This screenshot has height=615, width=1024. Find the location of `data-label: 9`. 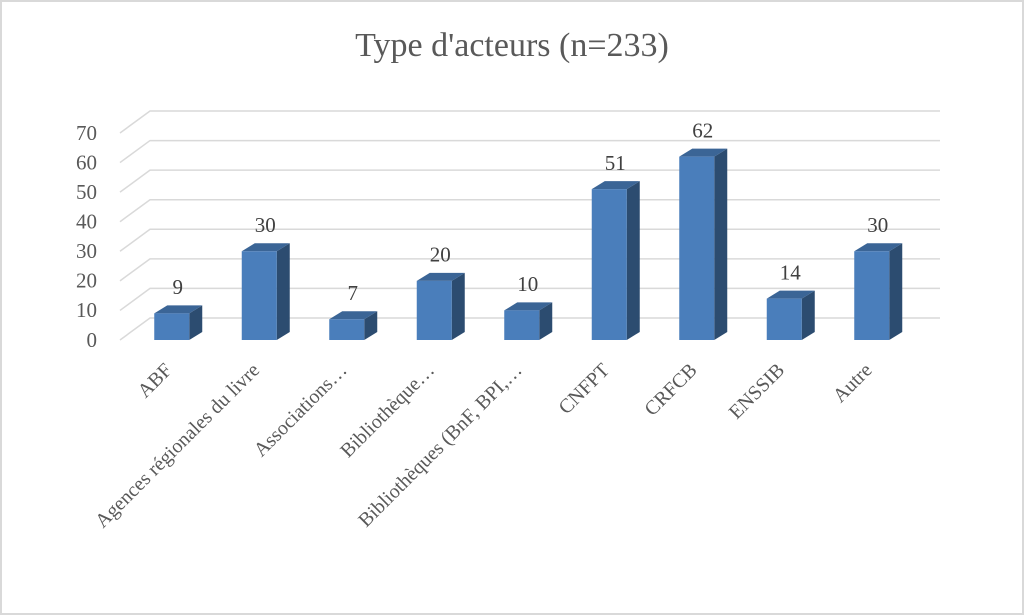

data-label: 9 is located at coordinates (178, 287).